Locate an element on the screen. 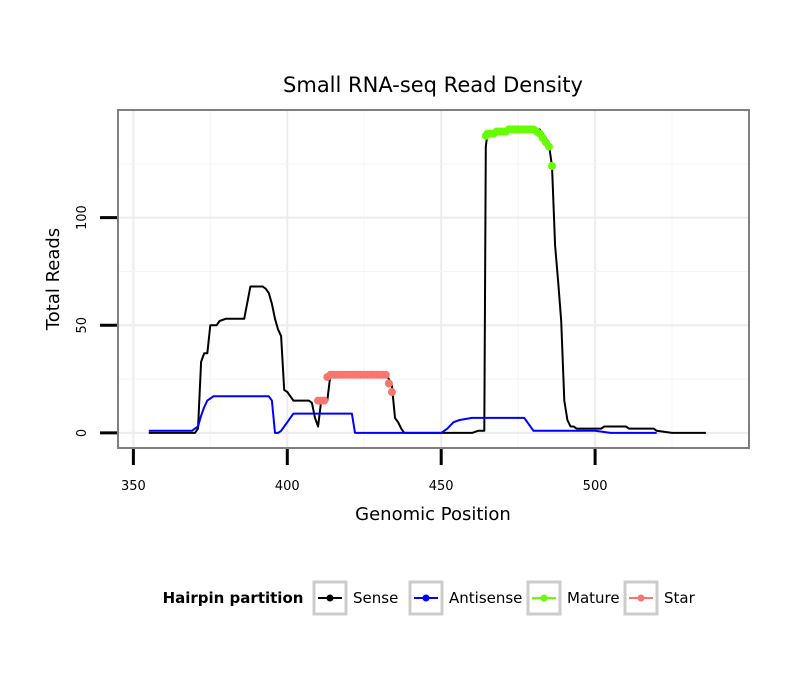 The width and height of the screenshot is (810, 690). x-tick-label: 400 is located at coordinates (287, 486).